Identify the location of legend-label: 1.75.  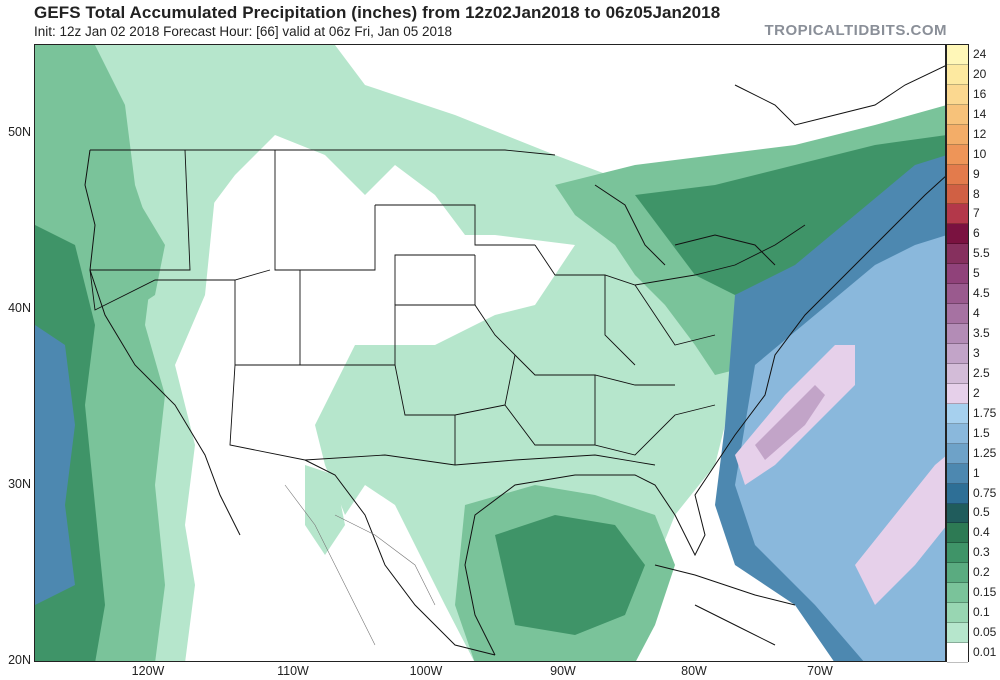
(985, 412).